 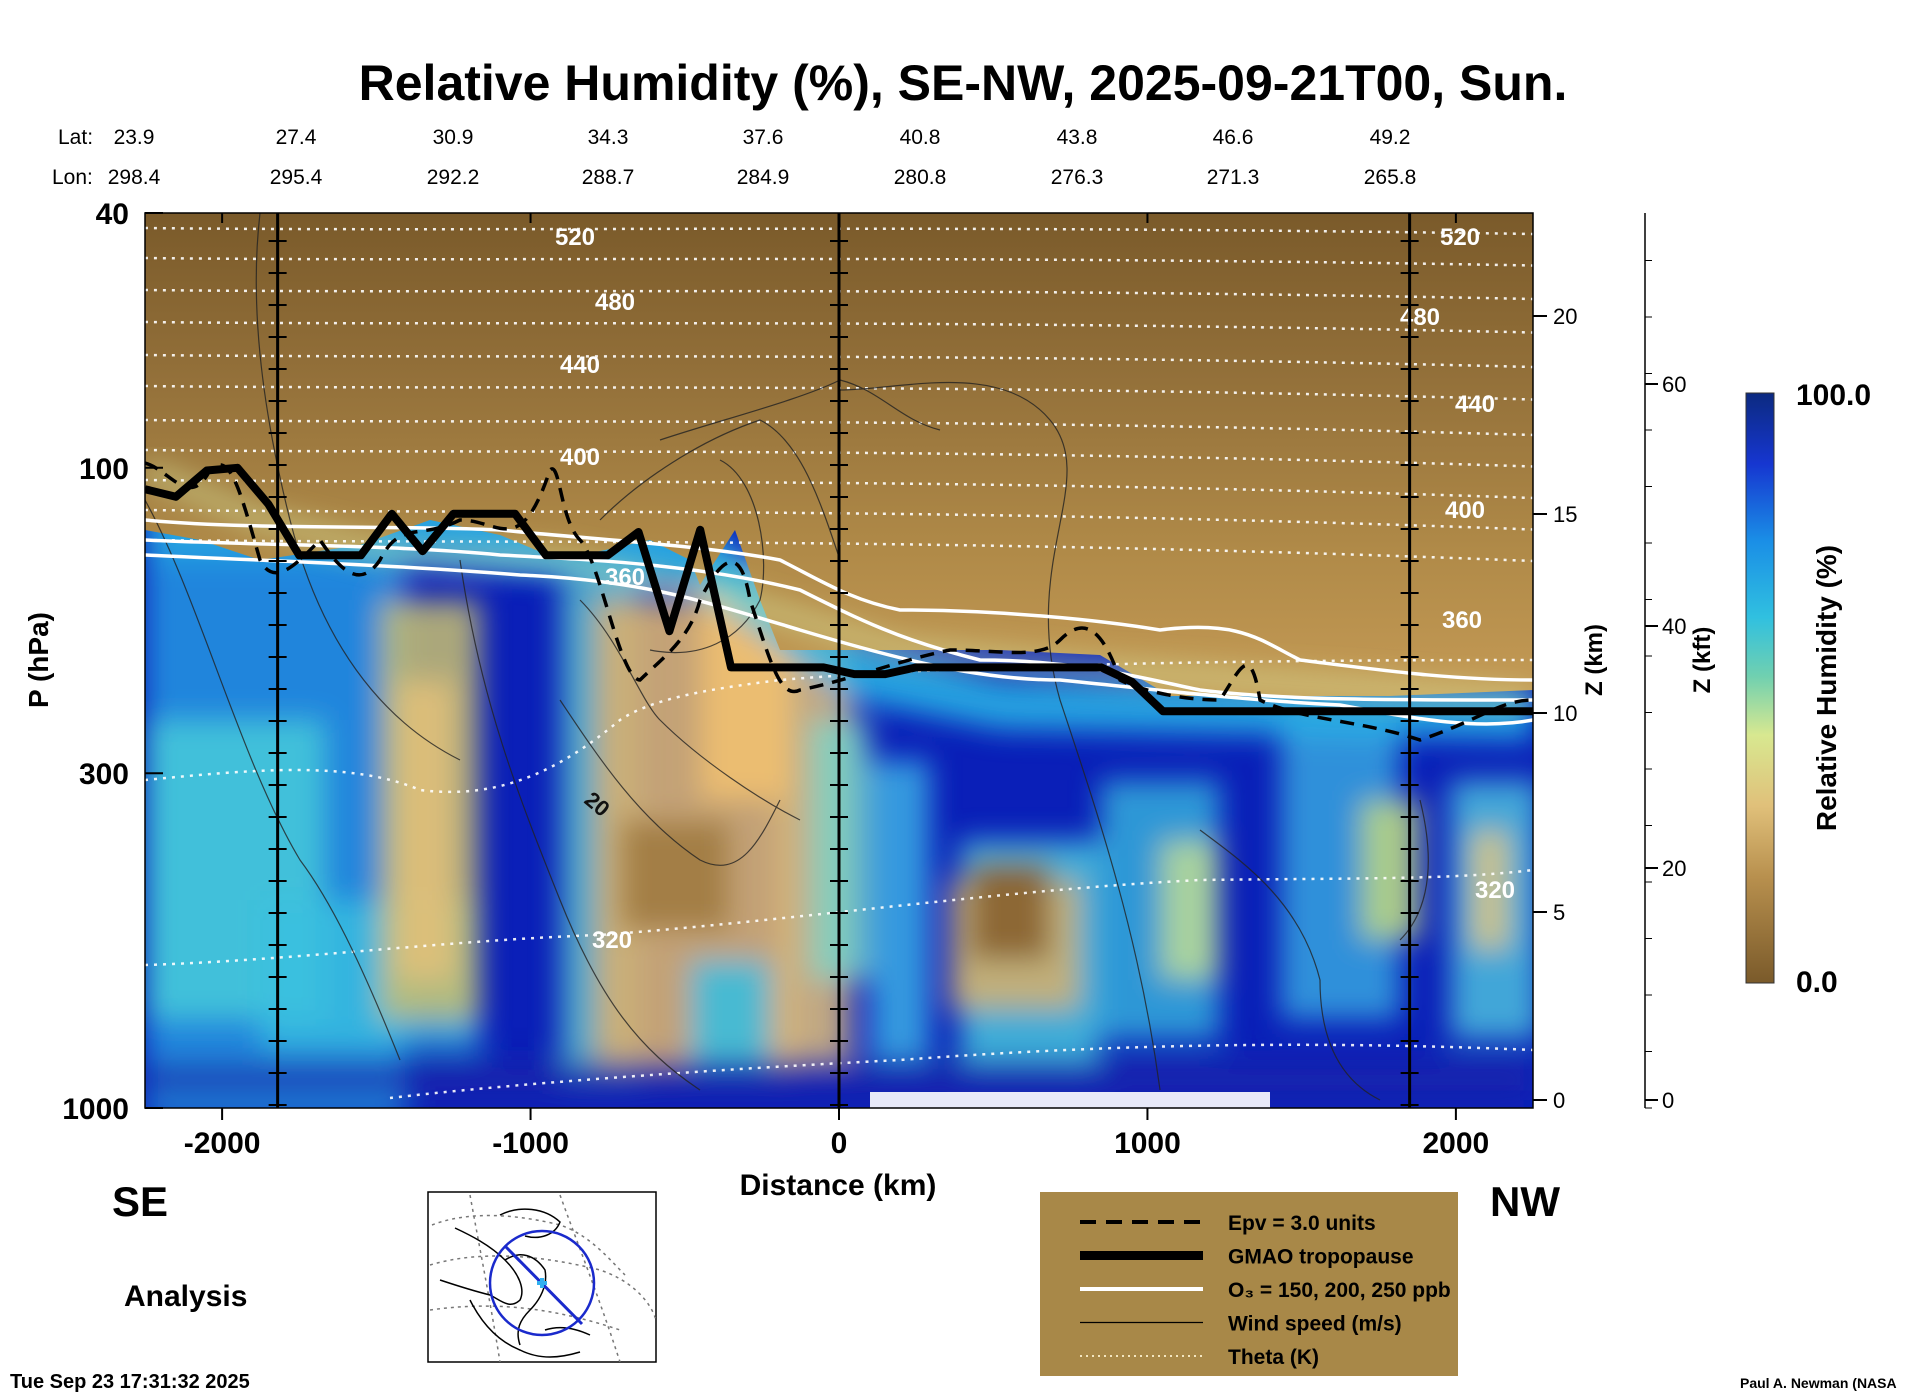 I want to click on lat-value: 37.6, so click(x=763, y=137).